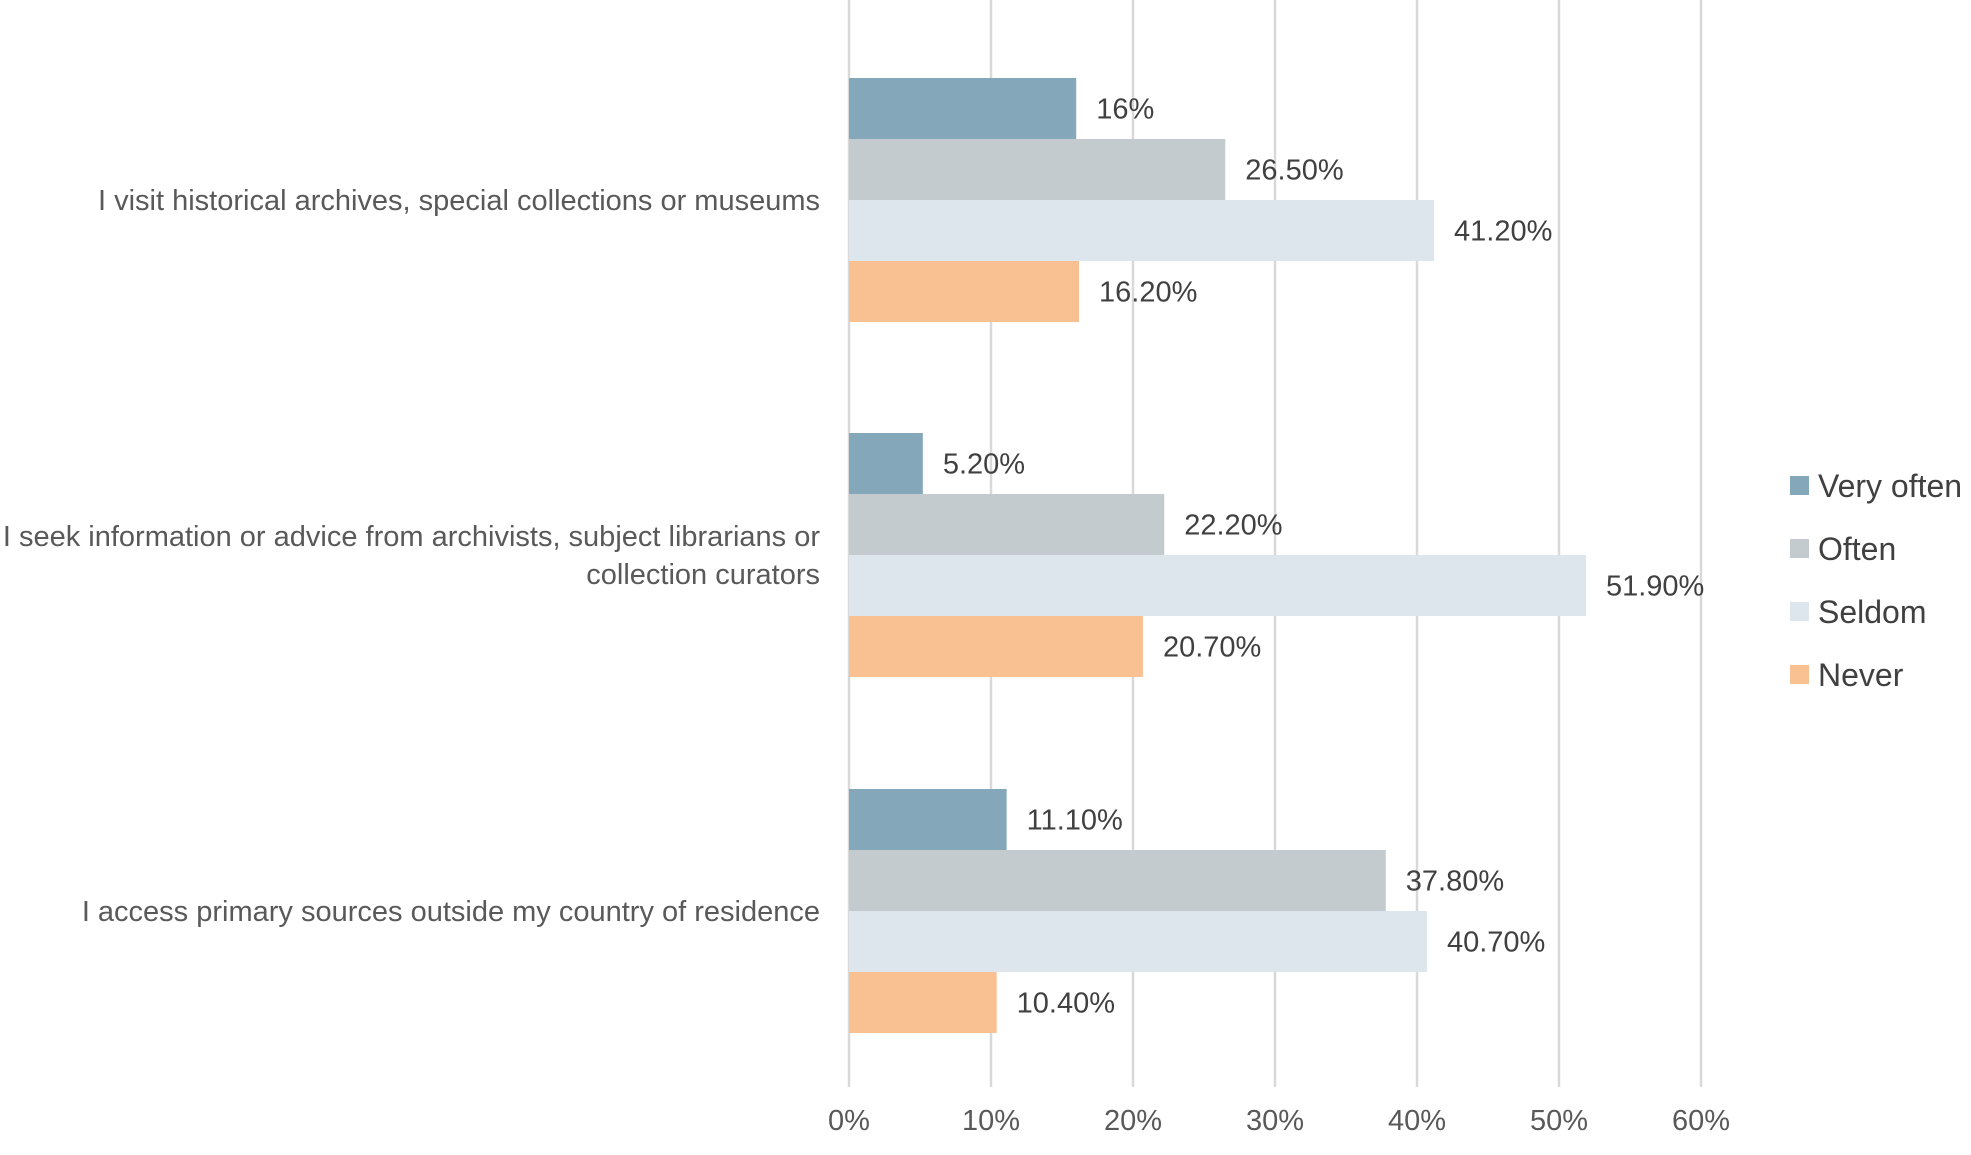  Describe the element at coordinates (1212, 648) in the screenshot. I see `data-label: 20.70%` at that location.